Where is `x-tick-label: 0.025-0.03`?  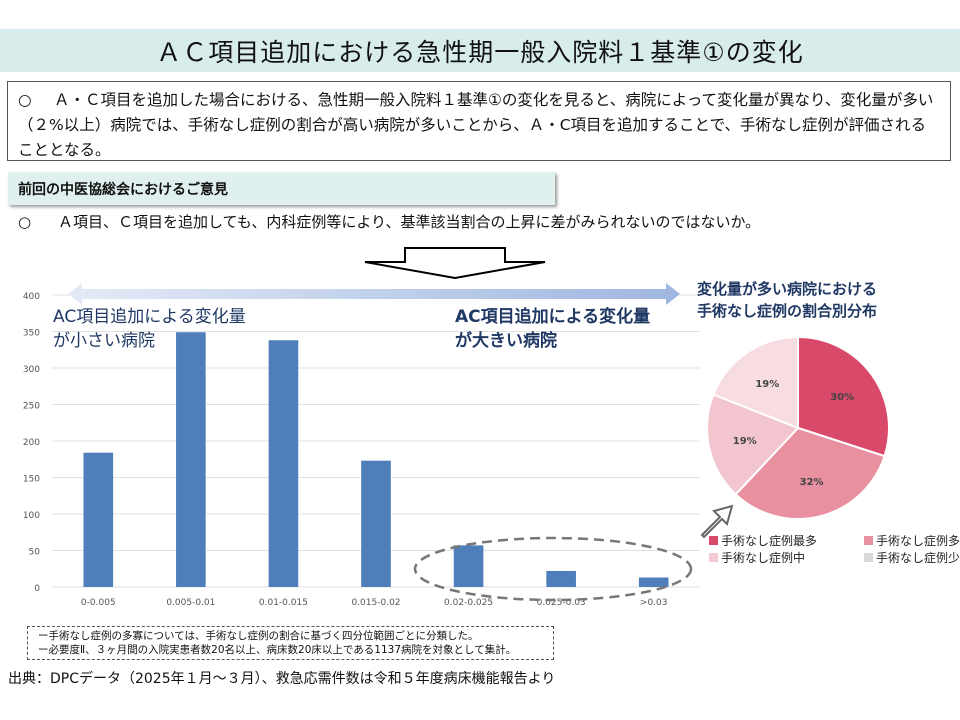 x-tick-label: 0.025-0.03 is located at coordinates (561, 603).